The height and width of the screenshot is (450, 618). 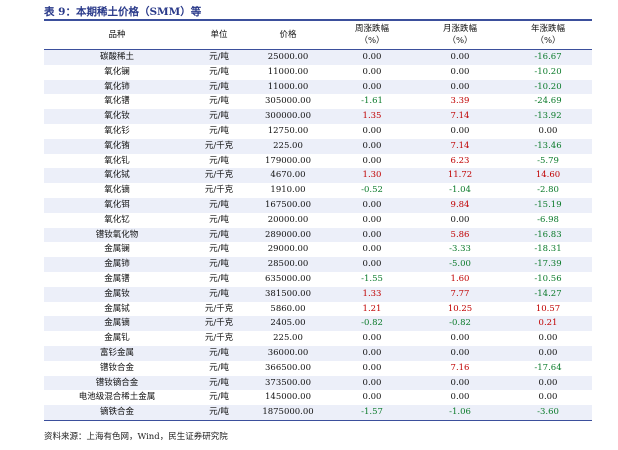 I want to click on table-row: 金属钆 元/千克 225.00 0.00 0.00 0.00, so click(x=318, y=338).